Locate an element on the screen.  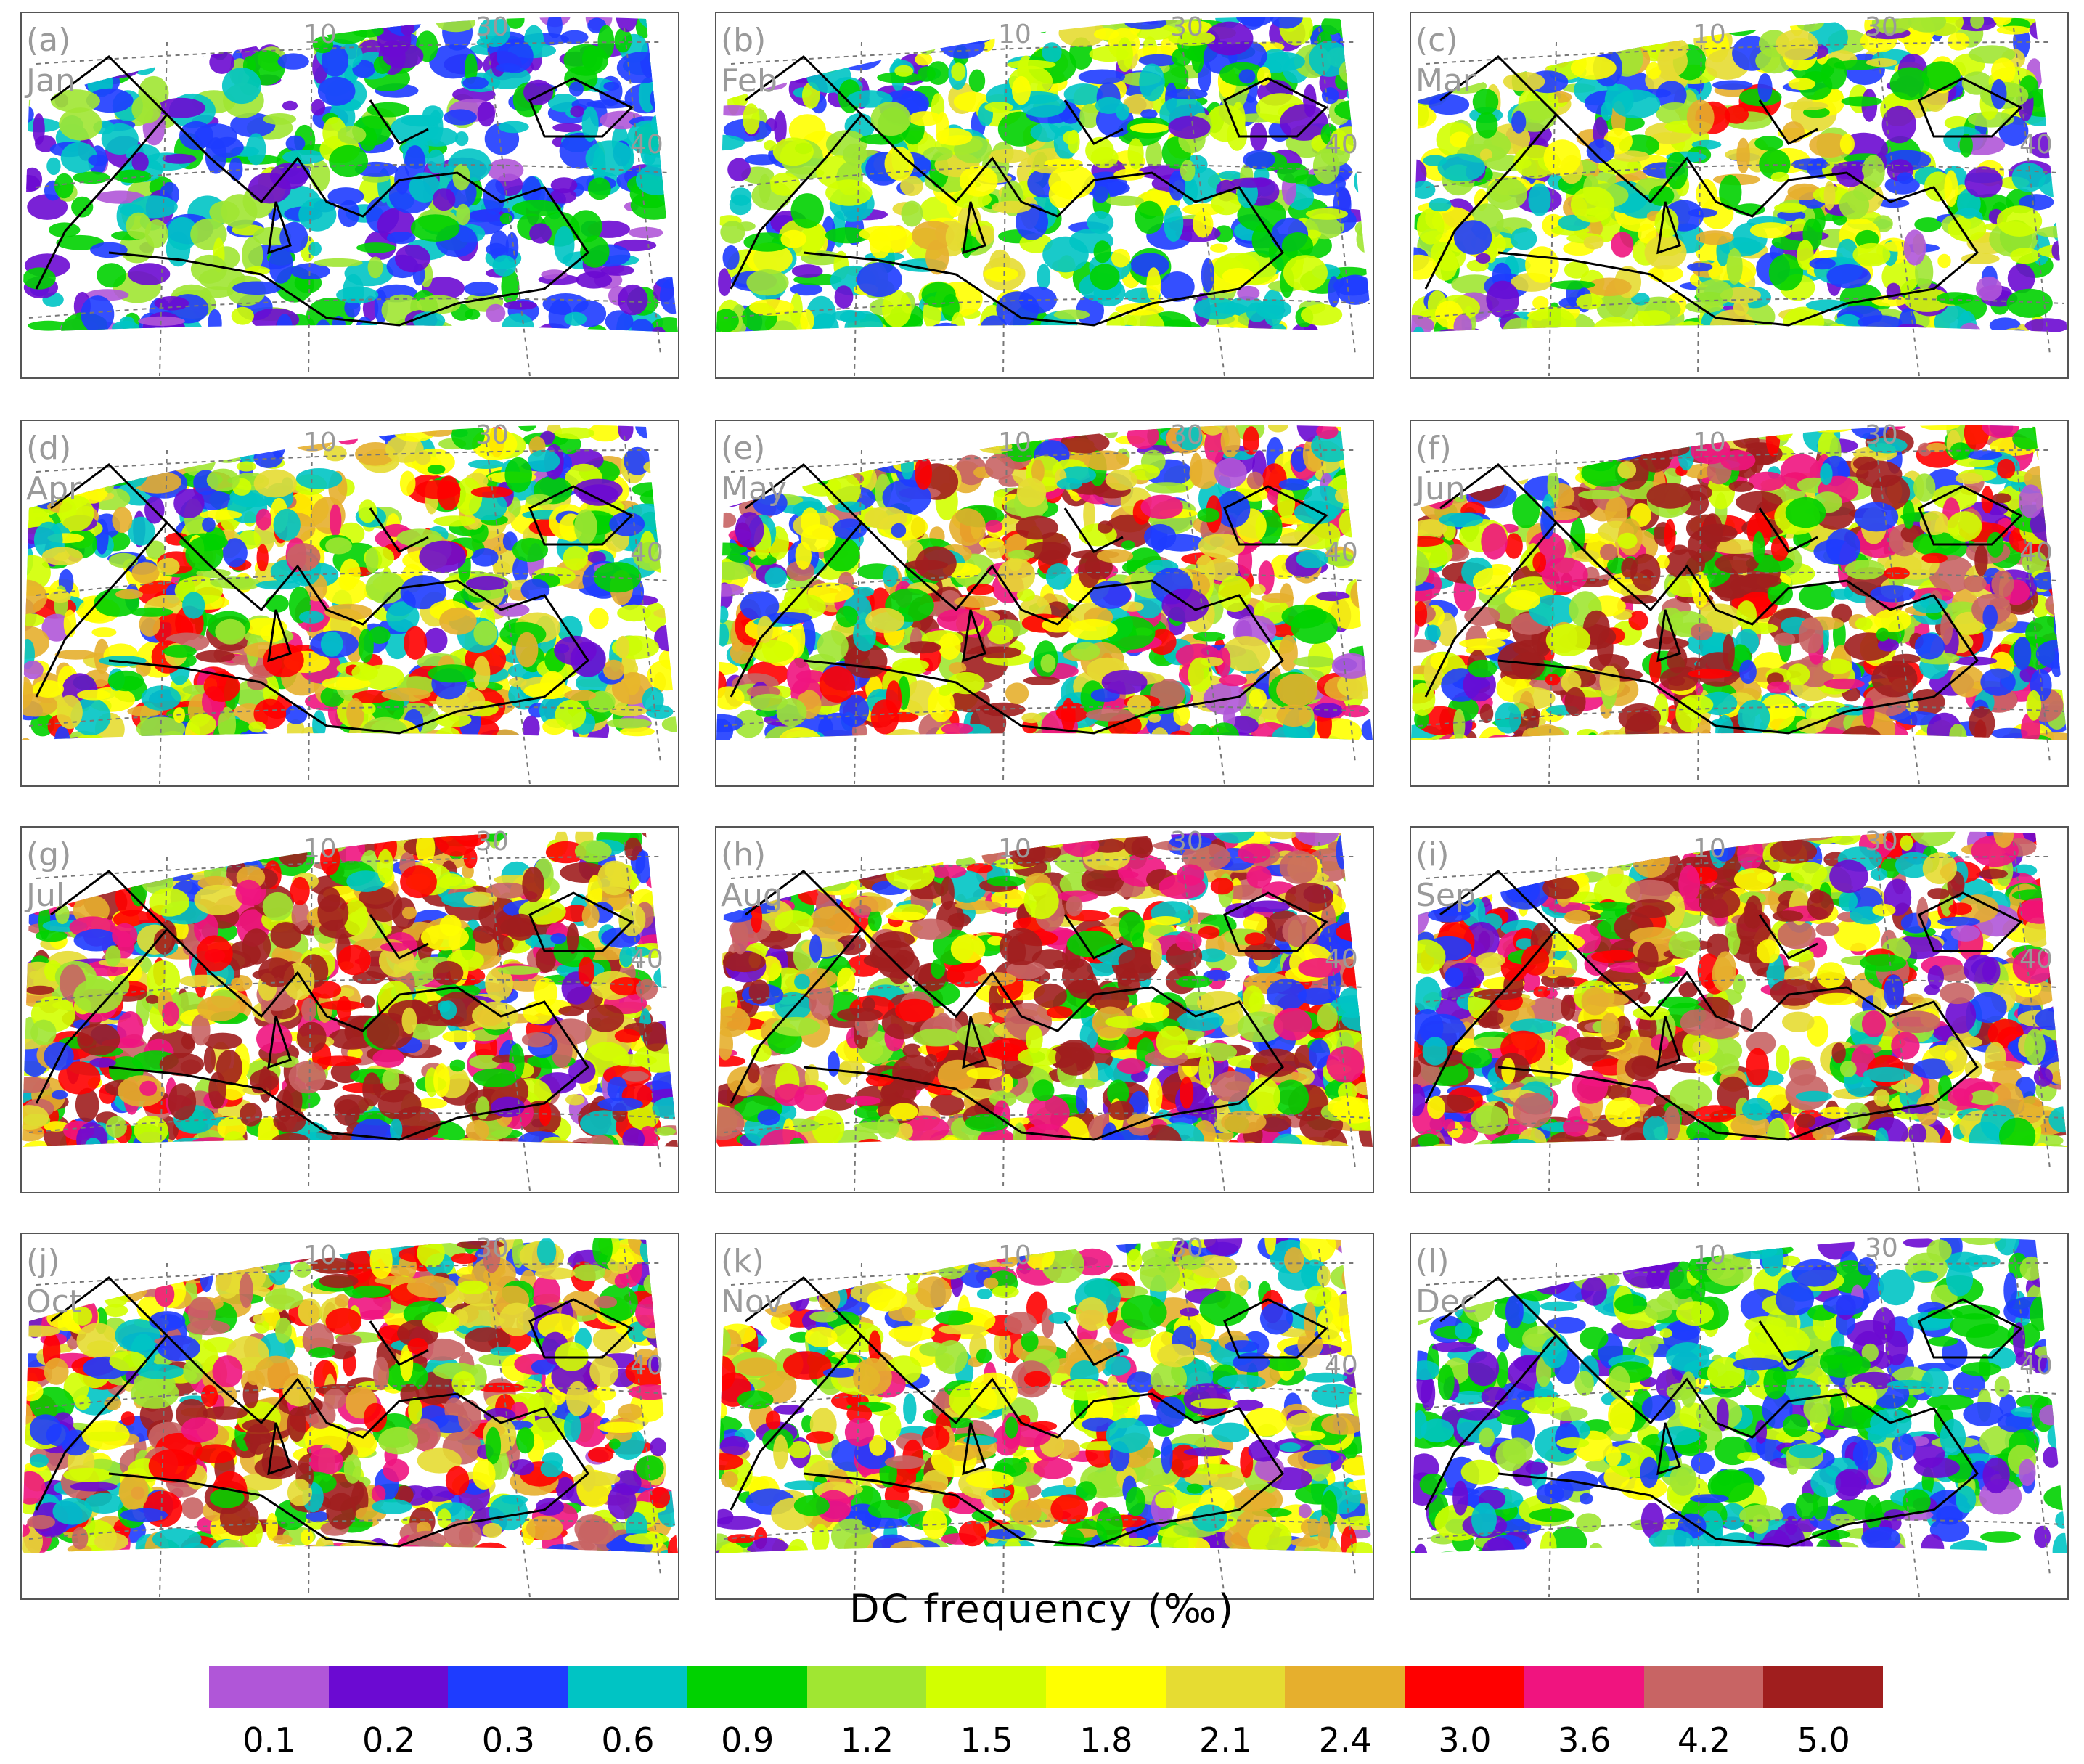
map-panel-nov: (k) Nov 10 30 40 is located at coordinates (1044, 1417).